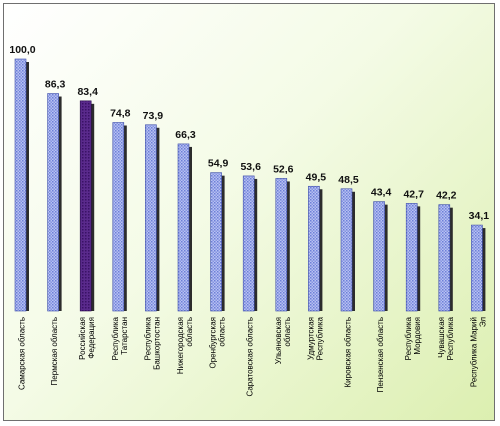 This screenshot has width=500, height=426. What do you see at coordinates (316, 177) in the screenshot?
I see `value-label: 49,5` at bounding box center [316, 177].